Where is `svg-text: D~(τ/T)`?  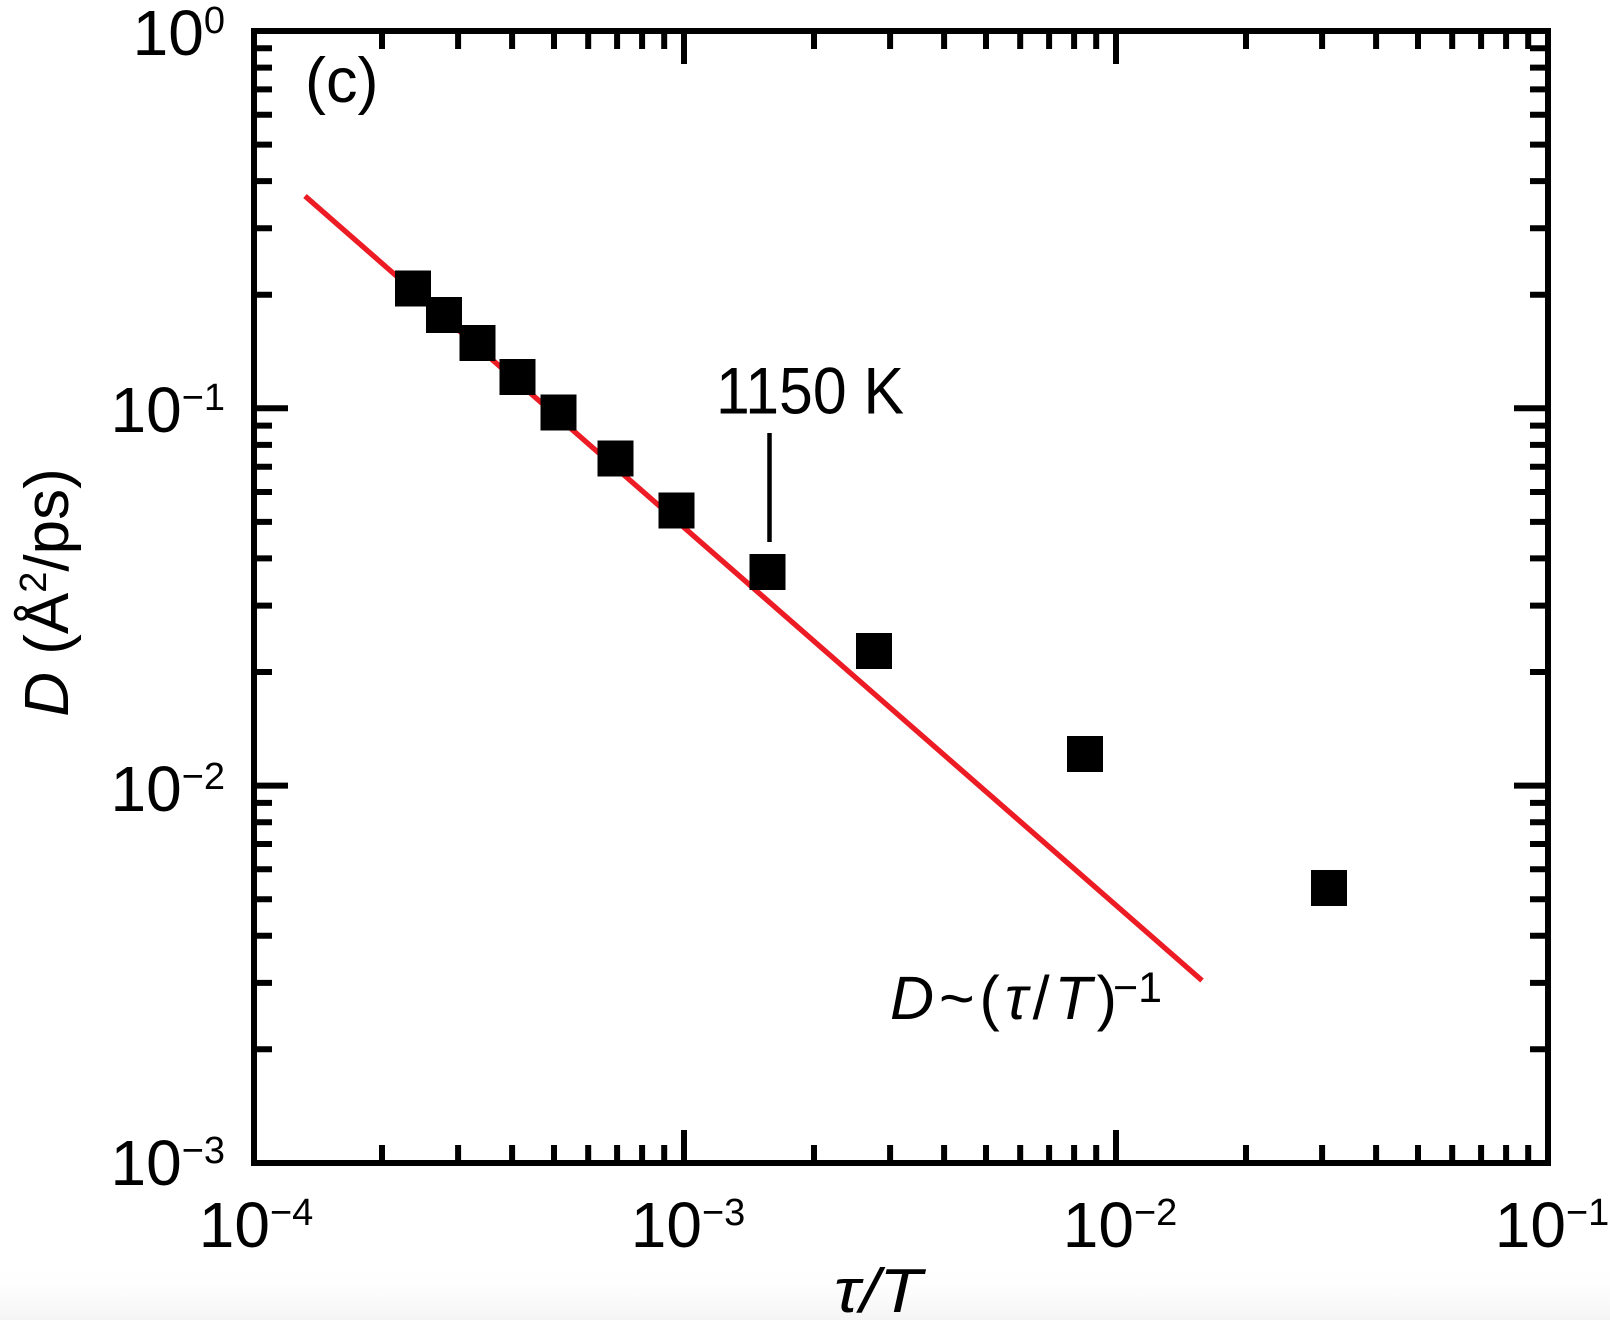 svg-text: D~(τ/T) is located at coordinates (1003, 998).